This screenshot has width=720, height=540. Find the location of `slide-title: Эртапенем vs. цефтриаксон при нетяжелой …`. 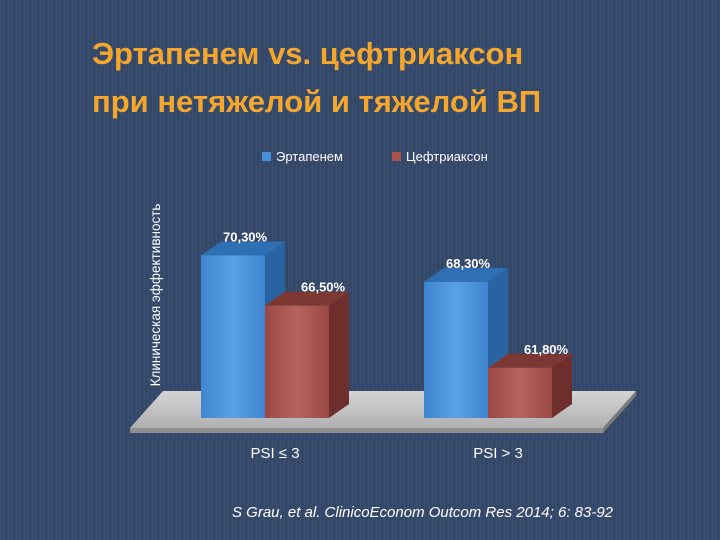

slide-title: Эртапенем vs. цефтриаксон при нетяжелой … is located at coordinates (392, 78).